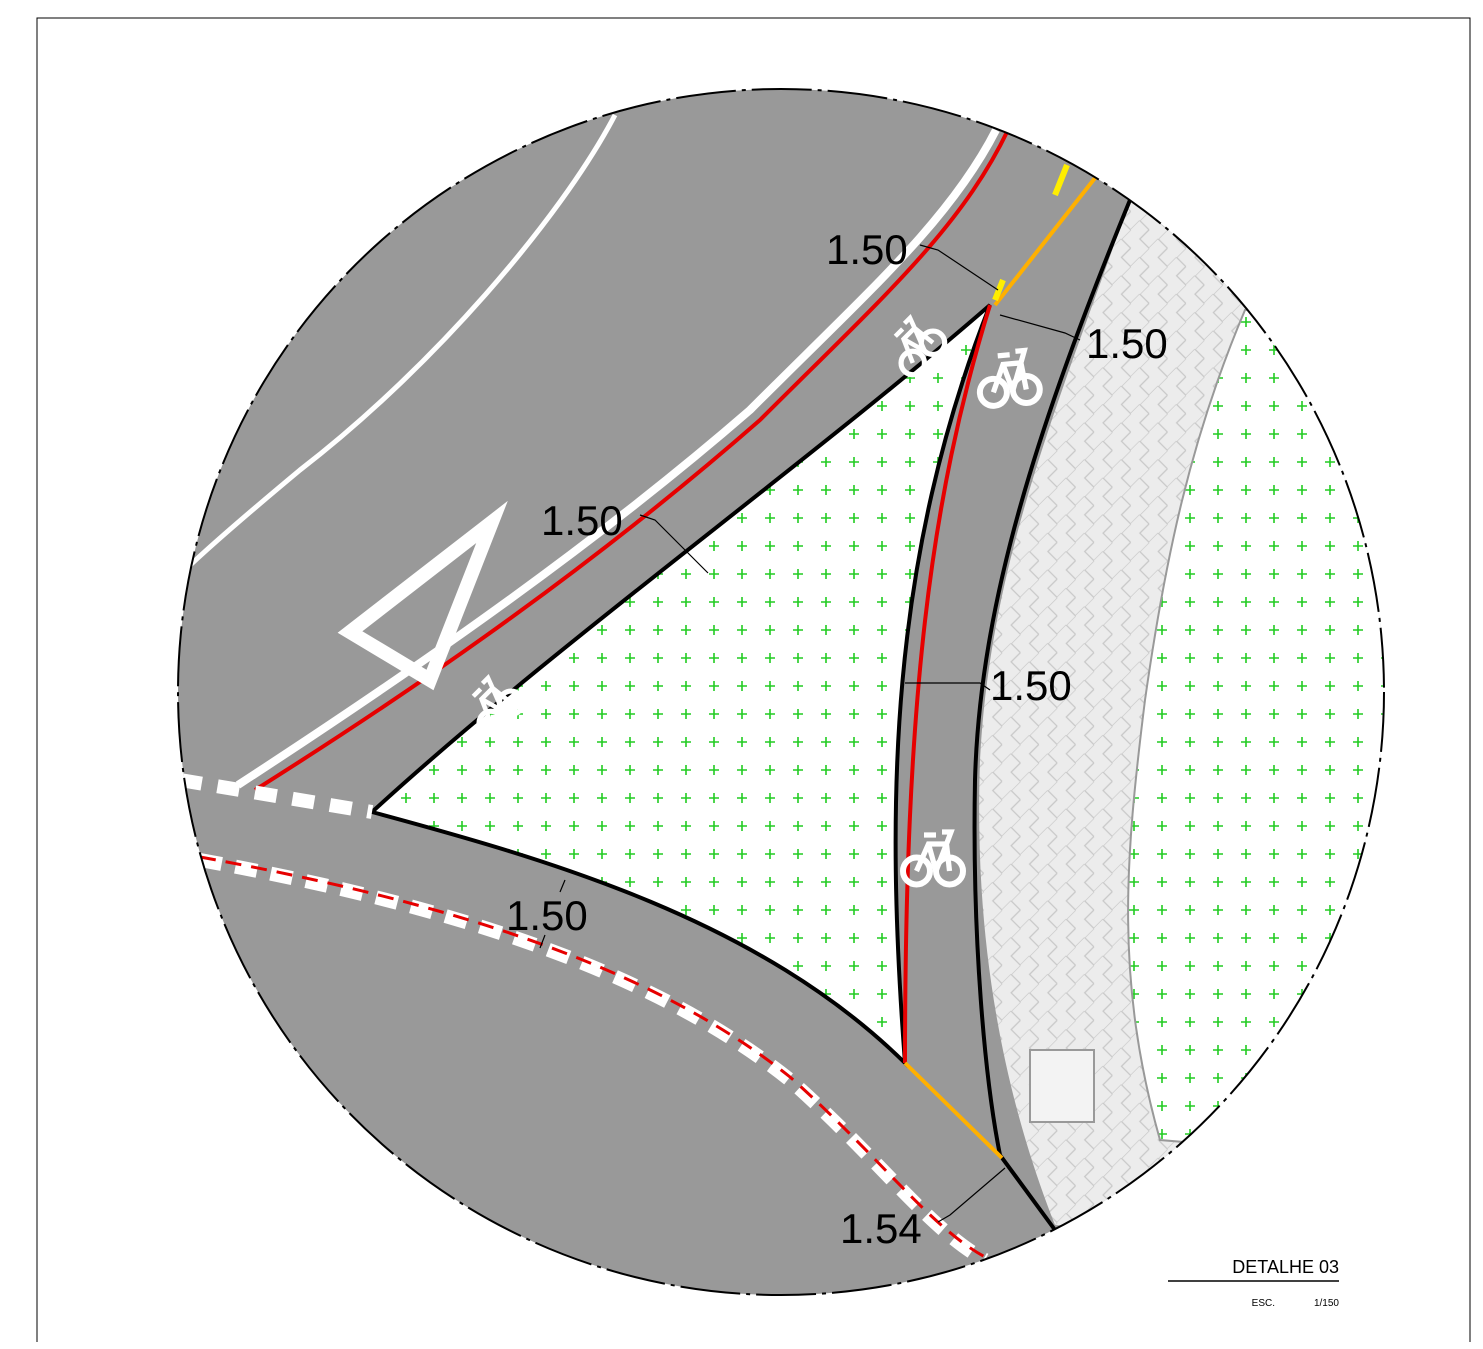  What do you see at coordinates (1062, 1086) in the screenshot?
I see `square-pad` at bounding box center [1062, 1086].